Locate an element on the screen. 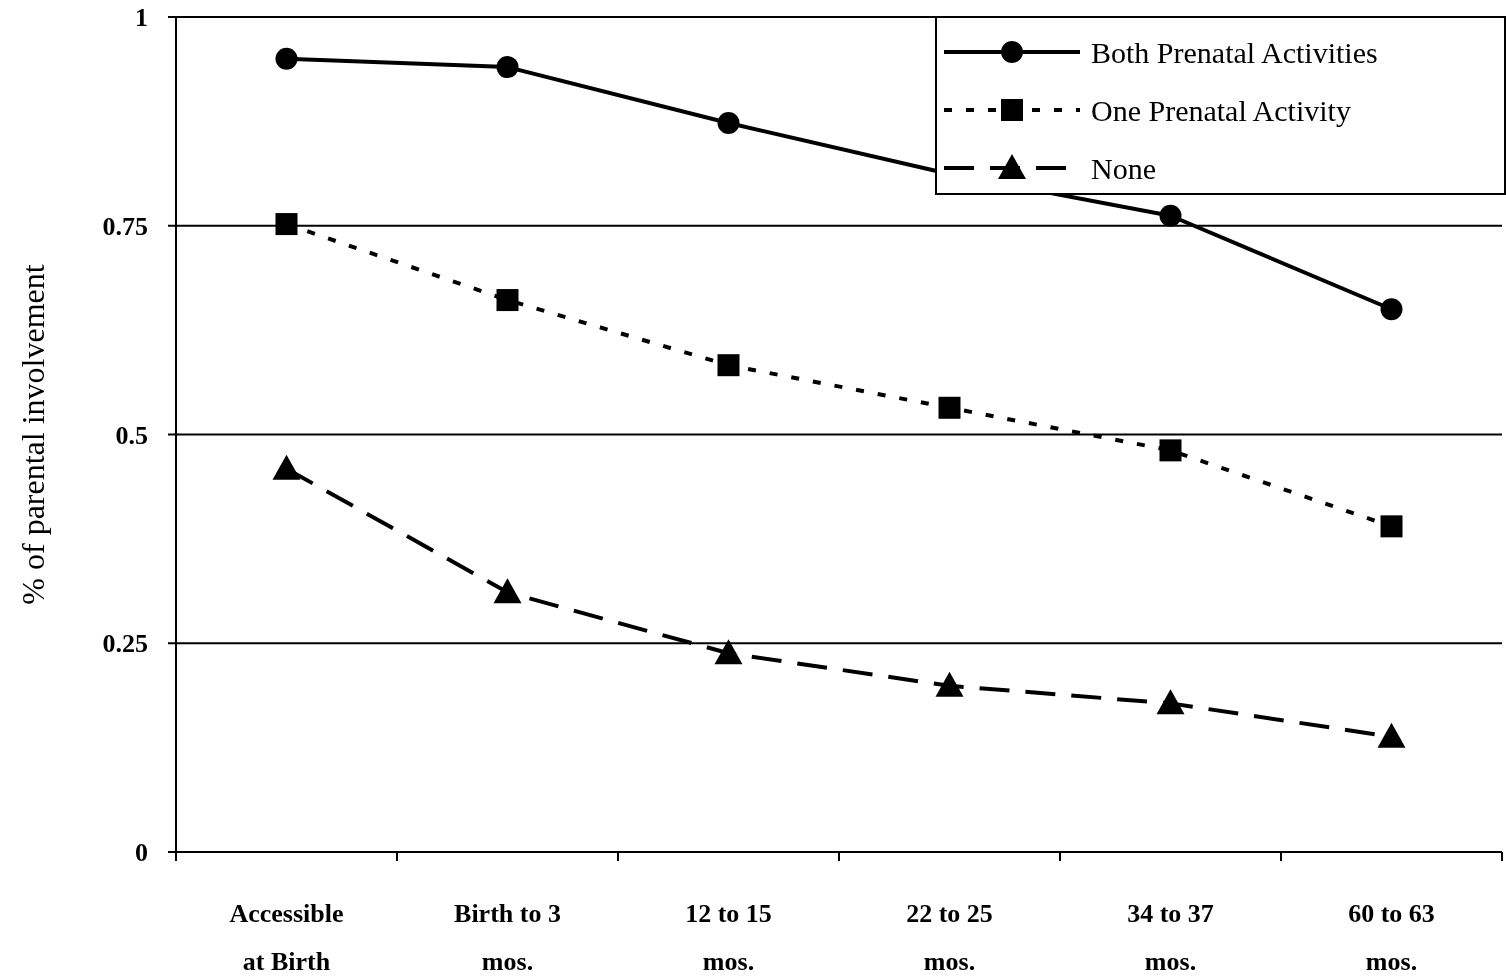  legend-label: One Prenatal Activity is located at coordinates (1221, 110).